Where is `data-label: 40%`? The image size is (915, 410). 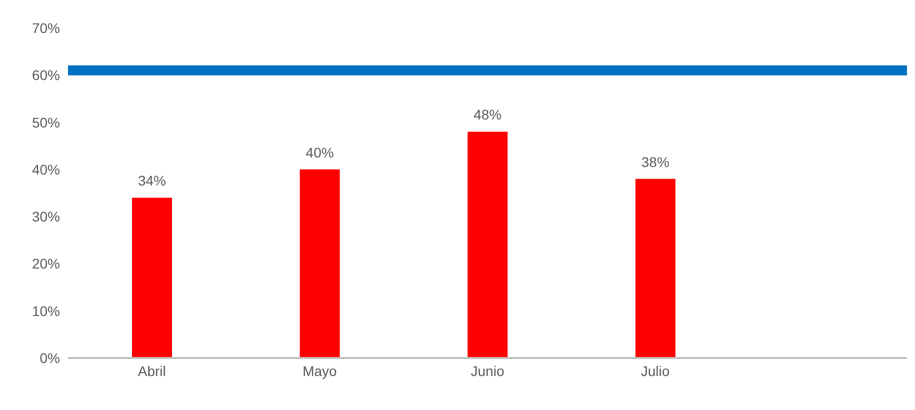
data-label: 40% is located at coordinates (320, 152).